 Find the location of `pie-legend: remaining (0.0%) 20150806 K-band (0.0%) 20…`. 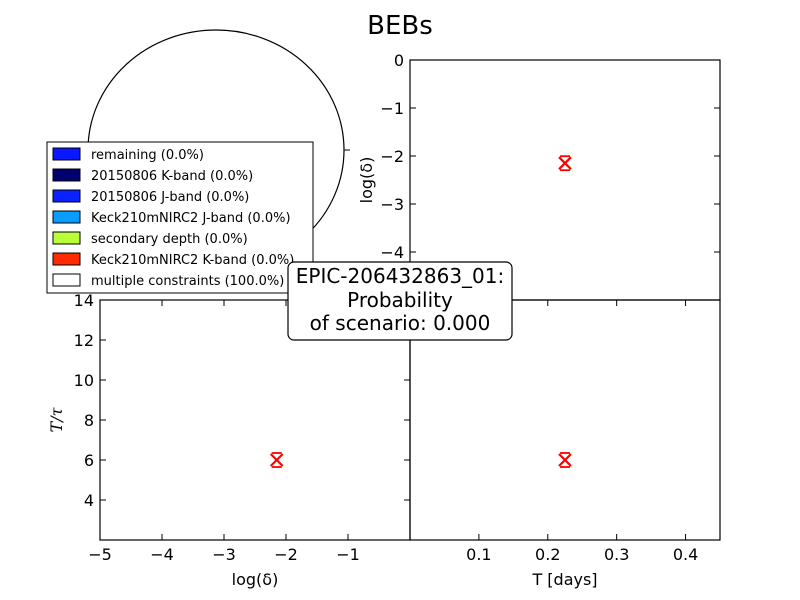

pie-legend: remaining (0.0%) 20150806 K-band (0.0%) 20… is located at coordinates (180, 217).